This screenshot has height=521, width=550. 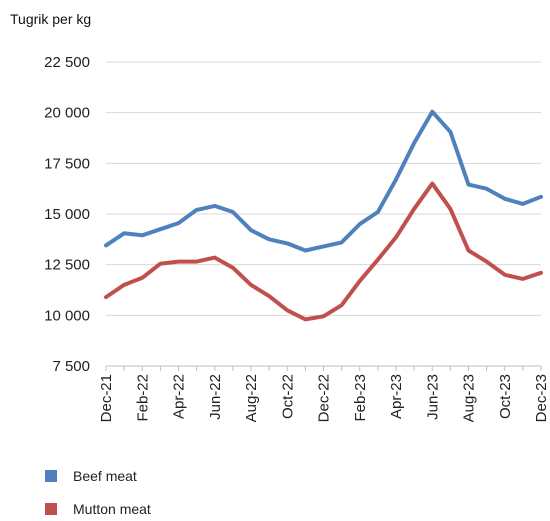 What do you see at coordinates (67, 62) in the screenshot?
I see `y-tick-label: 22 500` at bounding box center [67, 62].